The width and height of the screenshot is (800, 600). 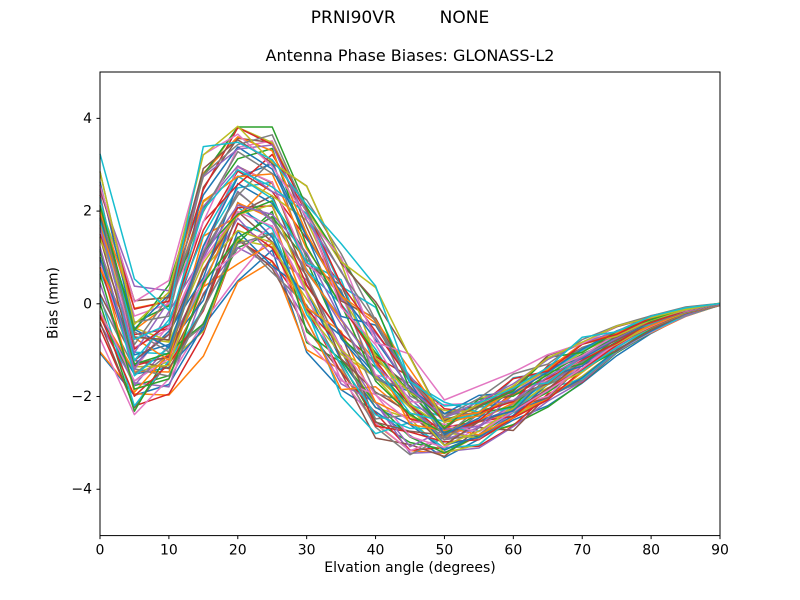 I want to click on x-tick-label: 40, so click(x=376, y=551).